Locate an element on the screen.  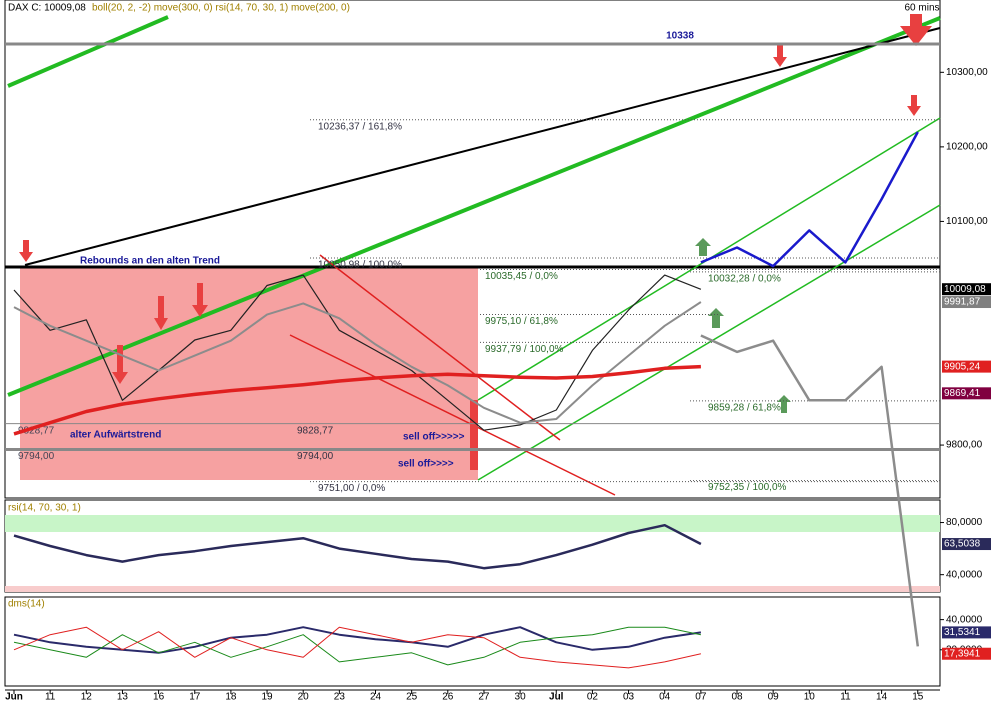
last-value-label: 63,5038 is located at coordinates (962, 544).